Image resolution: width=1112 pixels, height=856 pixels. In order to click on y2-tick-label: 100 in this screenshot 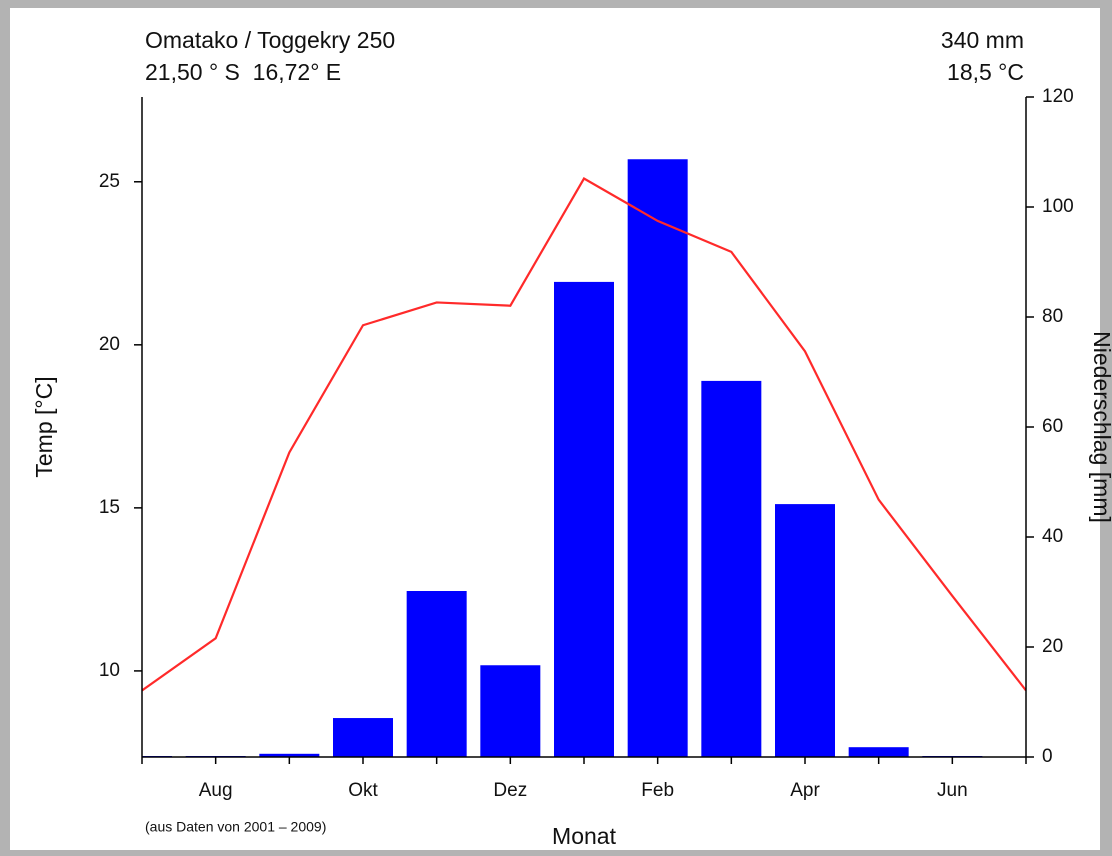, I will do `click(1058, 206)`.